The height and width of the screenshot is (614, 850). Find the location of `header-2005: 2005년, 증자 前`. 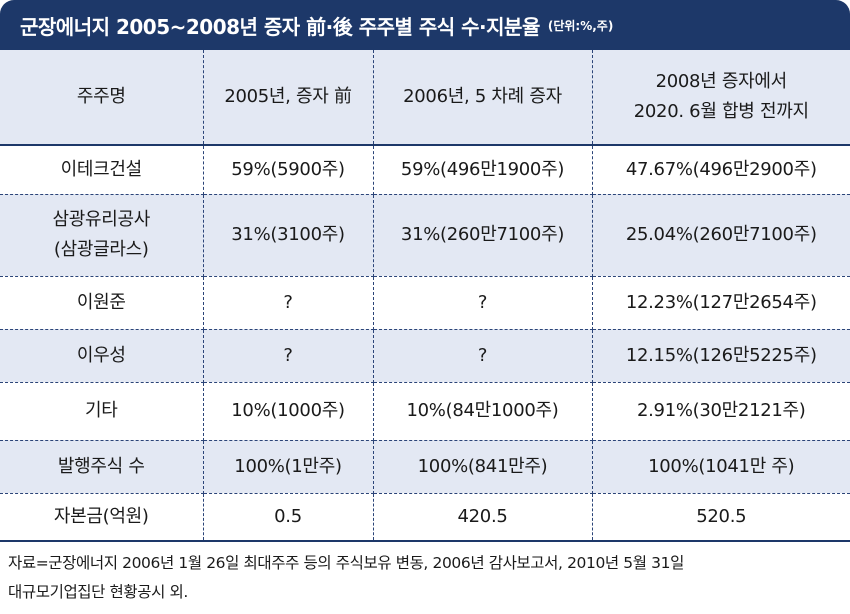

header-2005: 2005년, 증자 前 is located at coordinates (288, 98).